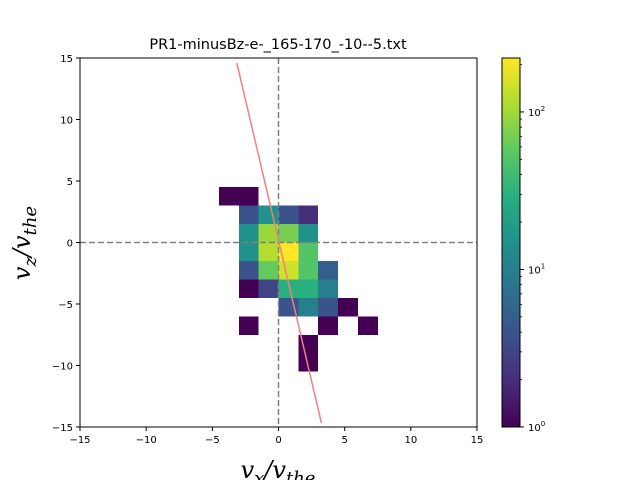 The width and height of the screenshot is (640, 480). I want to click on x-tick-label: 15, so click(477, 440).